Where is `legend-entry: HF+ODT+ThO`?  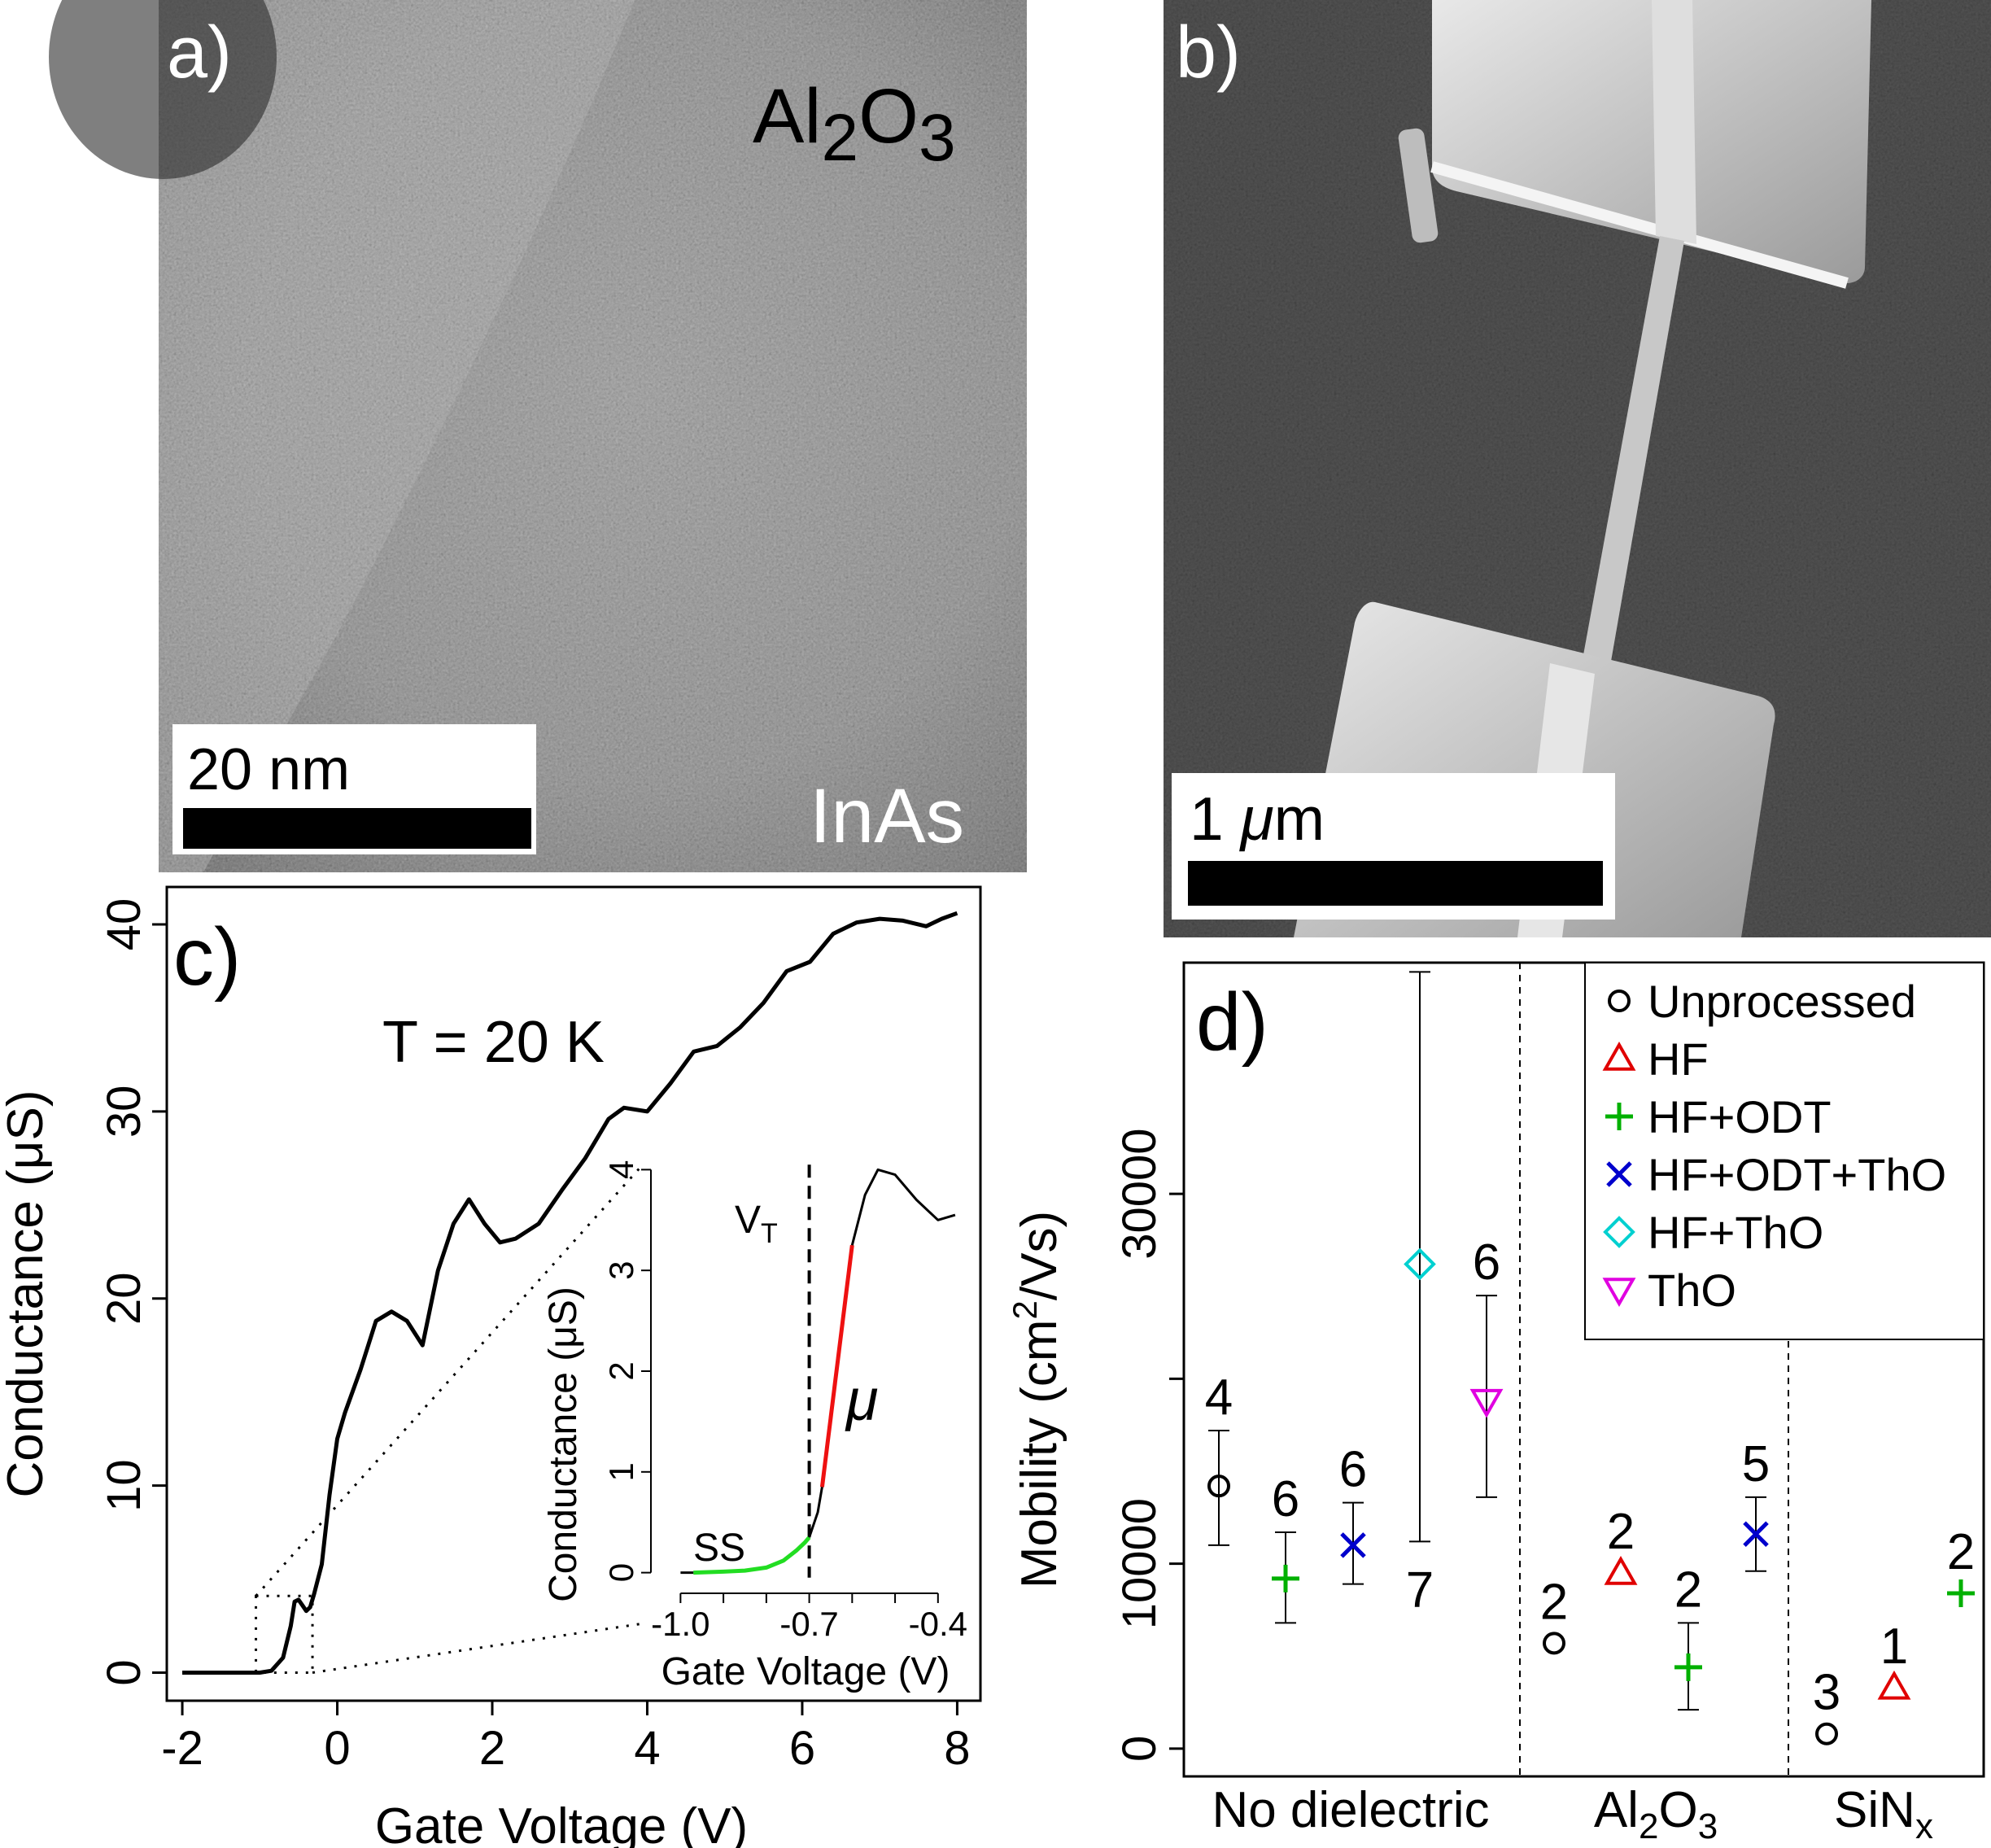
legend-entry: HF+ODT+ThO is located at coordinates (1797, 1175).